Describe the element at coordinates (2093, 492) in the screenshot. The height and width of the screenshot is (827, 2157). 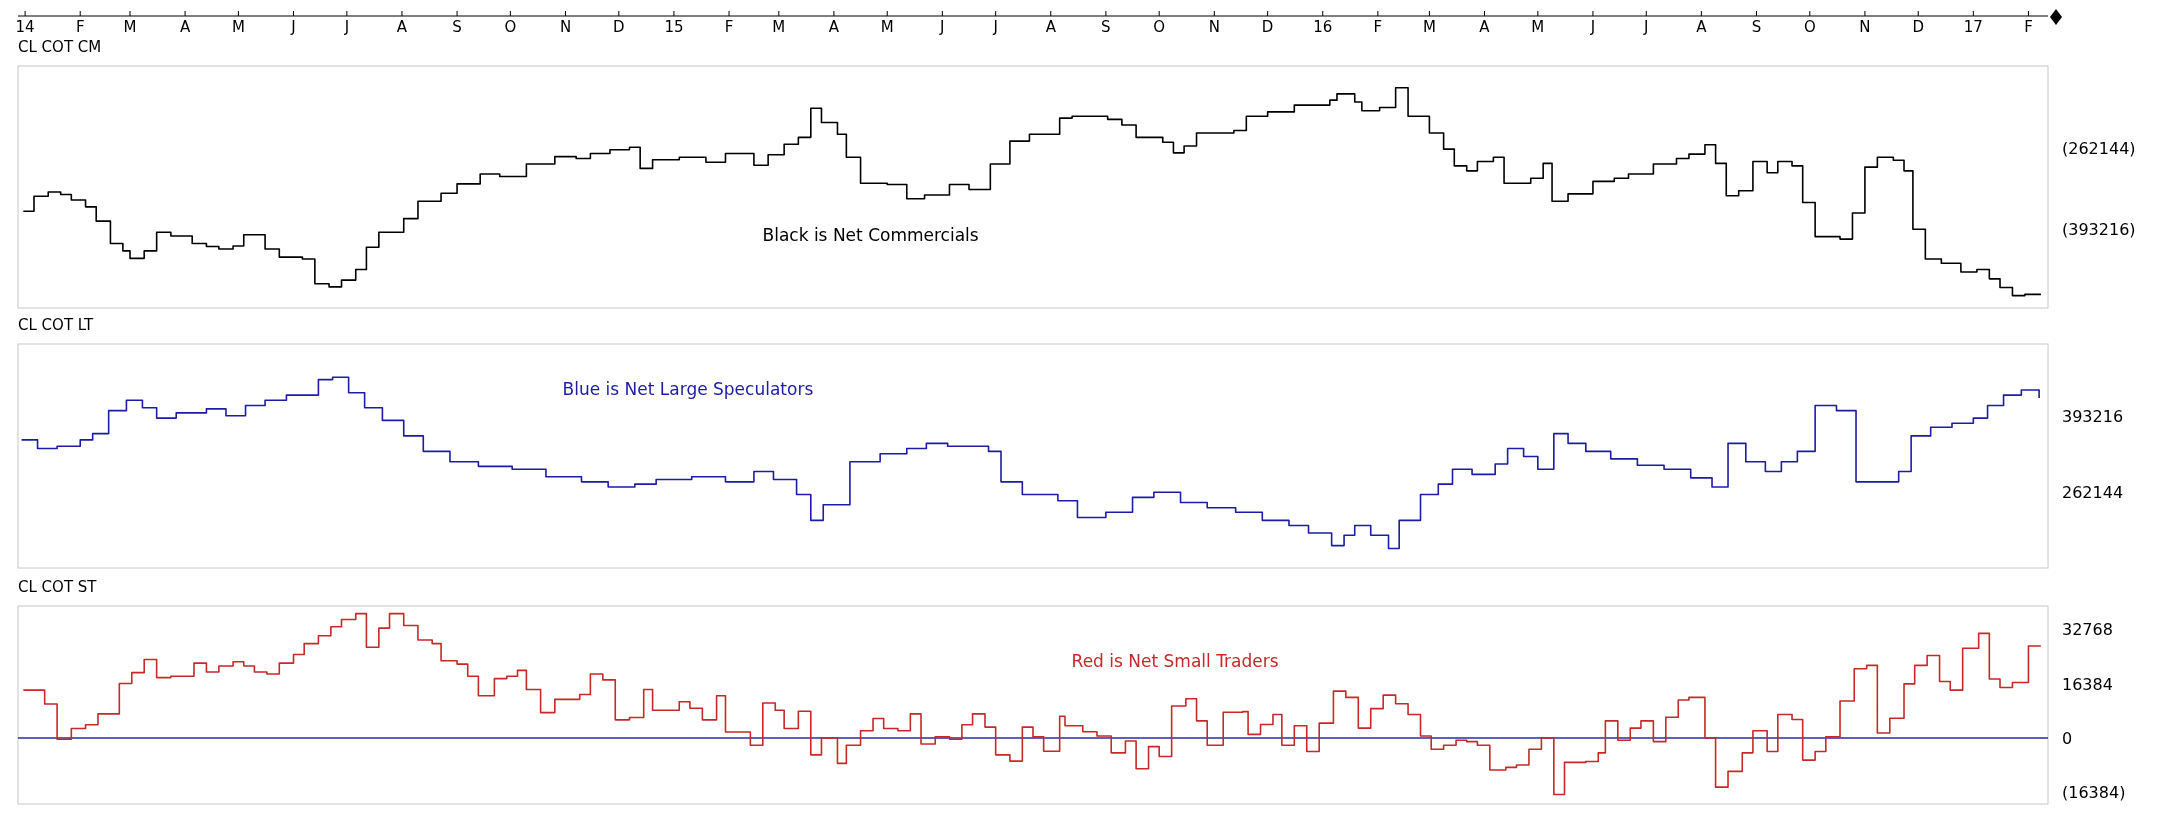
I see `y-tick-label: 262144` at that location.